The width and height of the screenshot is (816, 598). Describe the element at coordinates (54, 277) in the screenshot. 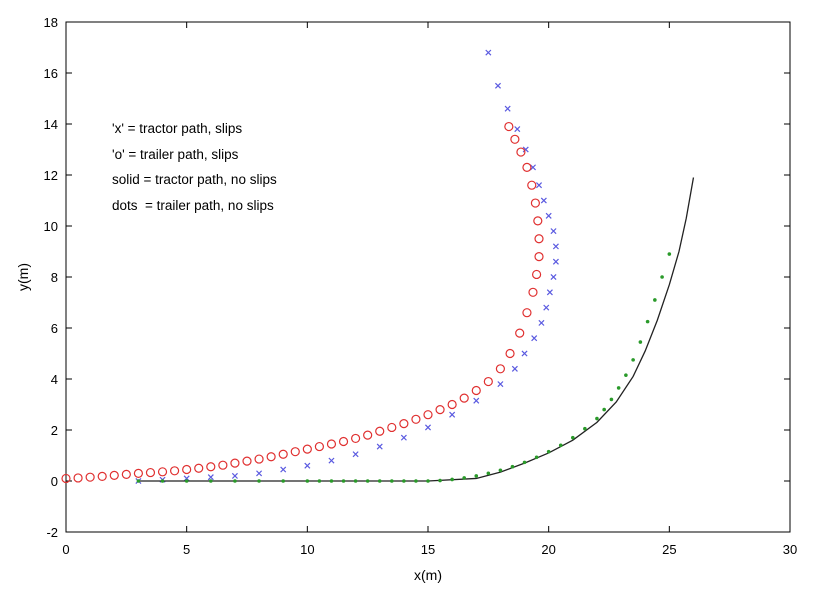

I see `y-tick-label: 8` at that location.